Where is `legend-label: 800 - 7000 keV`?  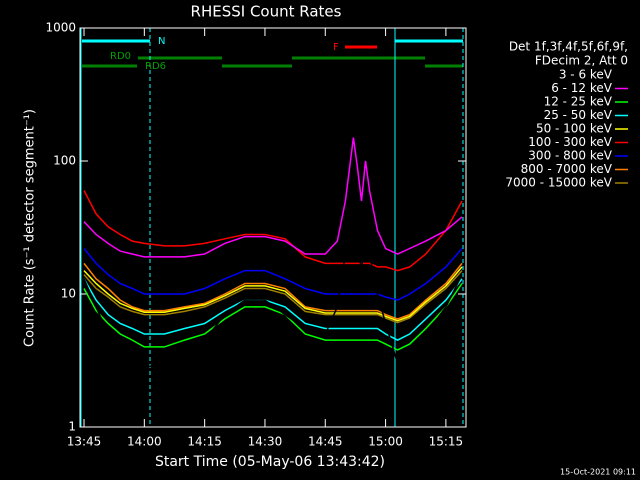 legend-label: 800 - 7000 keV is located at coordinates (567, 169).